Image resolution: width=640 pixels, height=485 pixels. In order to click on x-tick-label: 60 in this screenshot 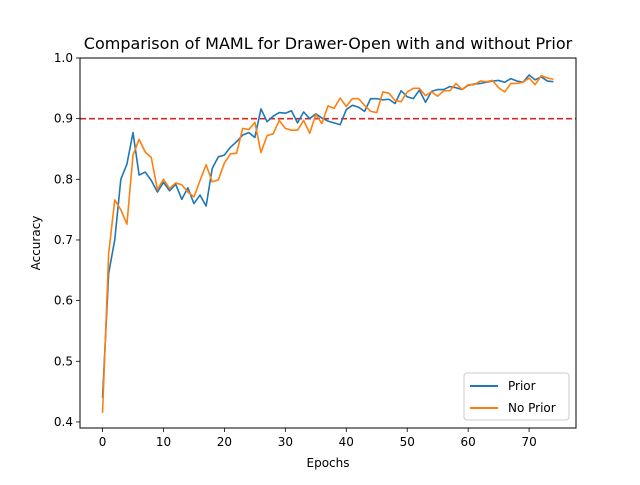, I will do `click(468, 442)`.